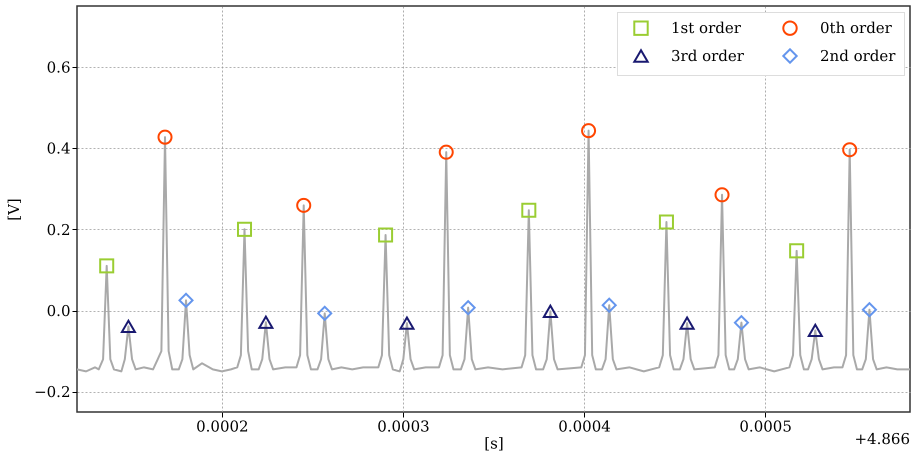 This screenshot has height=453, width=911. What do you see at coordinates (856, 28) in the screenshot?
I see `legend-label: 0th order` at bounding box center [856, 28].